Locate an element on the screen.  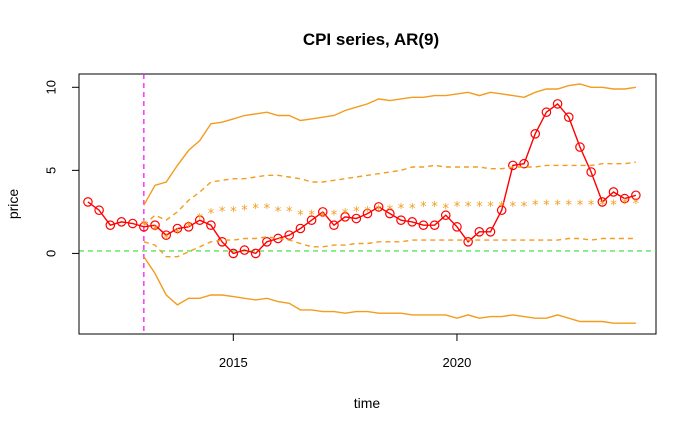
y-tick-label: 10 is located at coordinates (51, 87).